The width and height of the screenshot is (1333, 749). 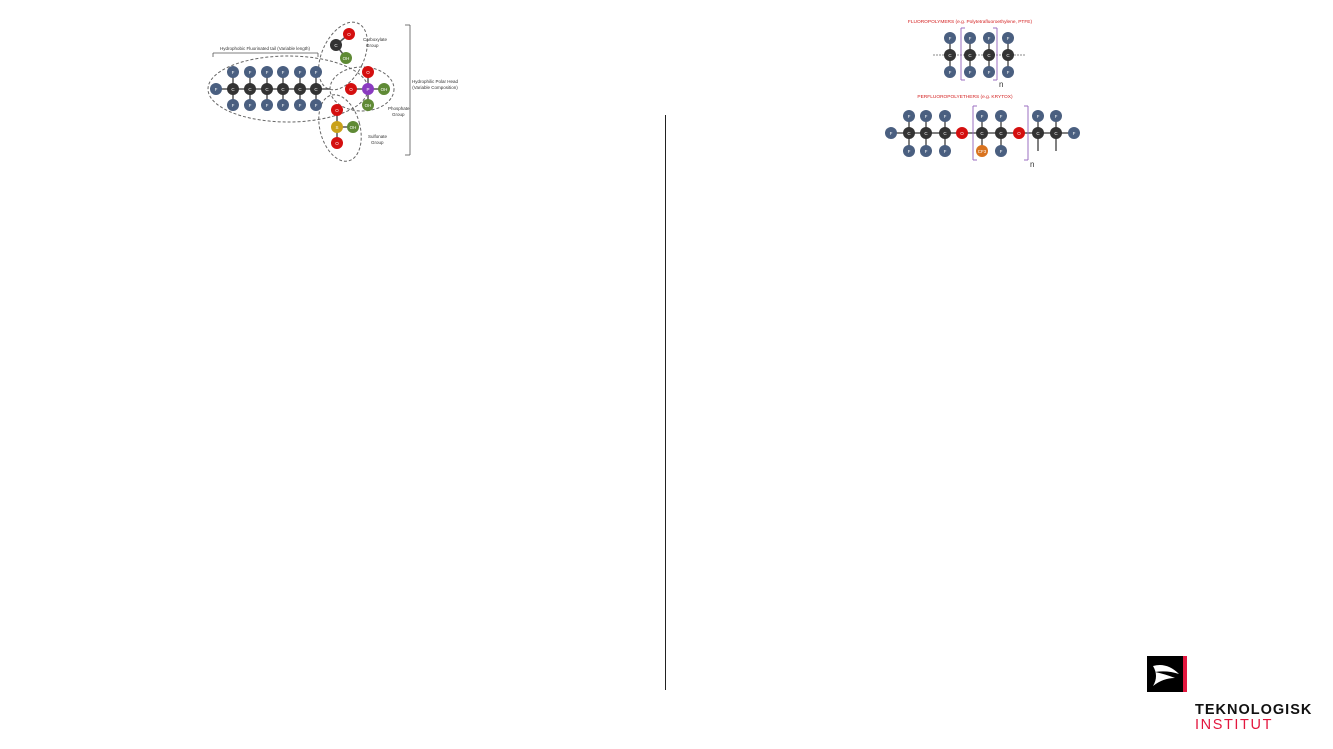 I want to click on carboxylate-label: Group, so click(x=372, y=45).